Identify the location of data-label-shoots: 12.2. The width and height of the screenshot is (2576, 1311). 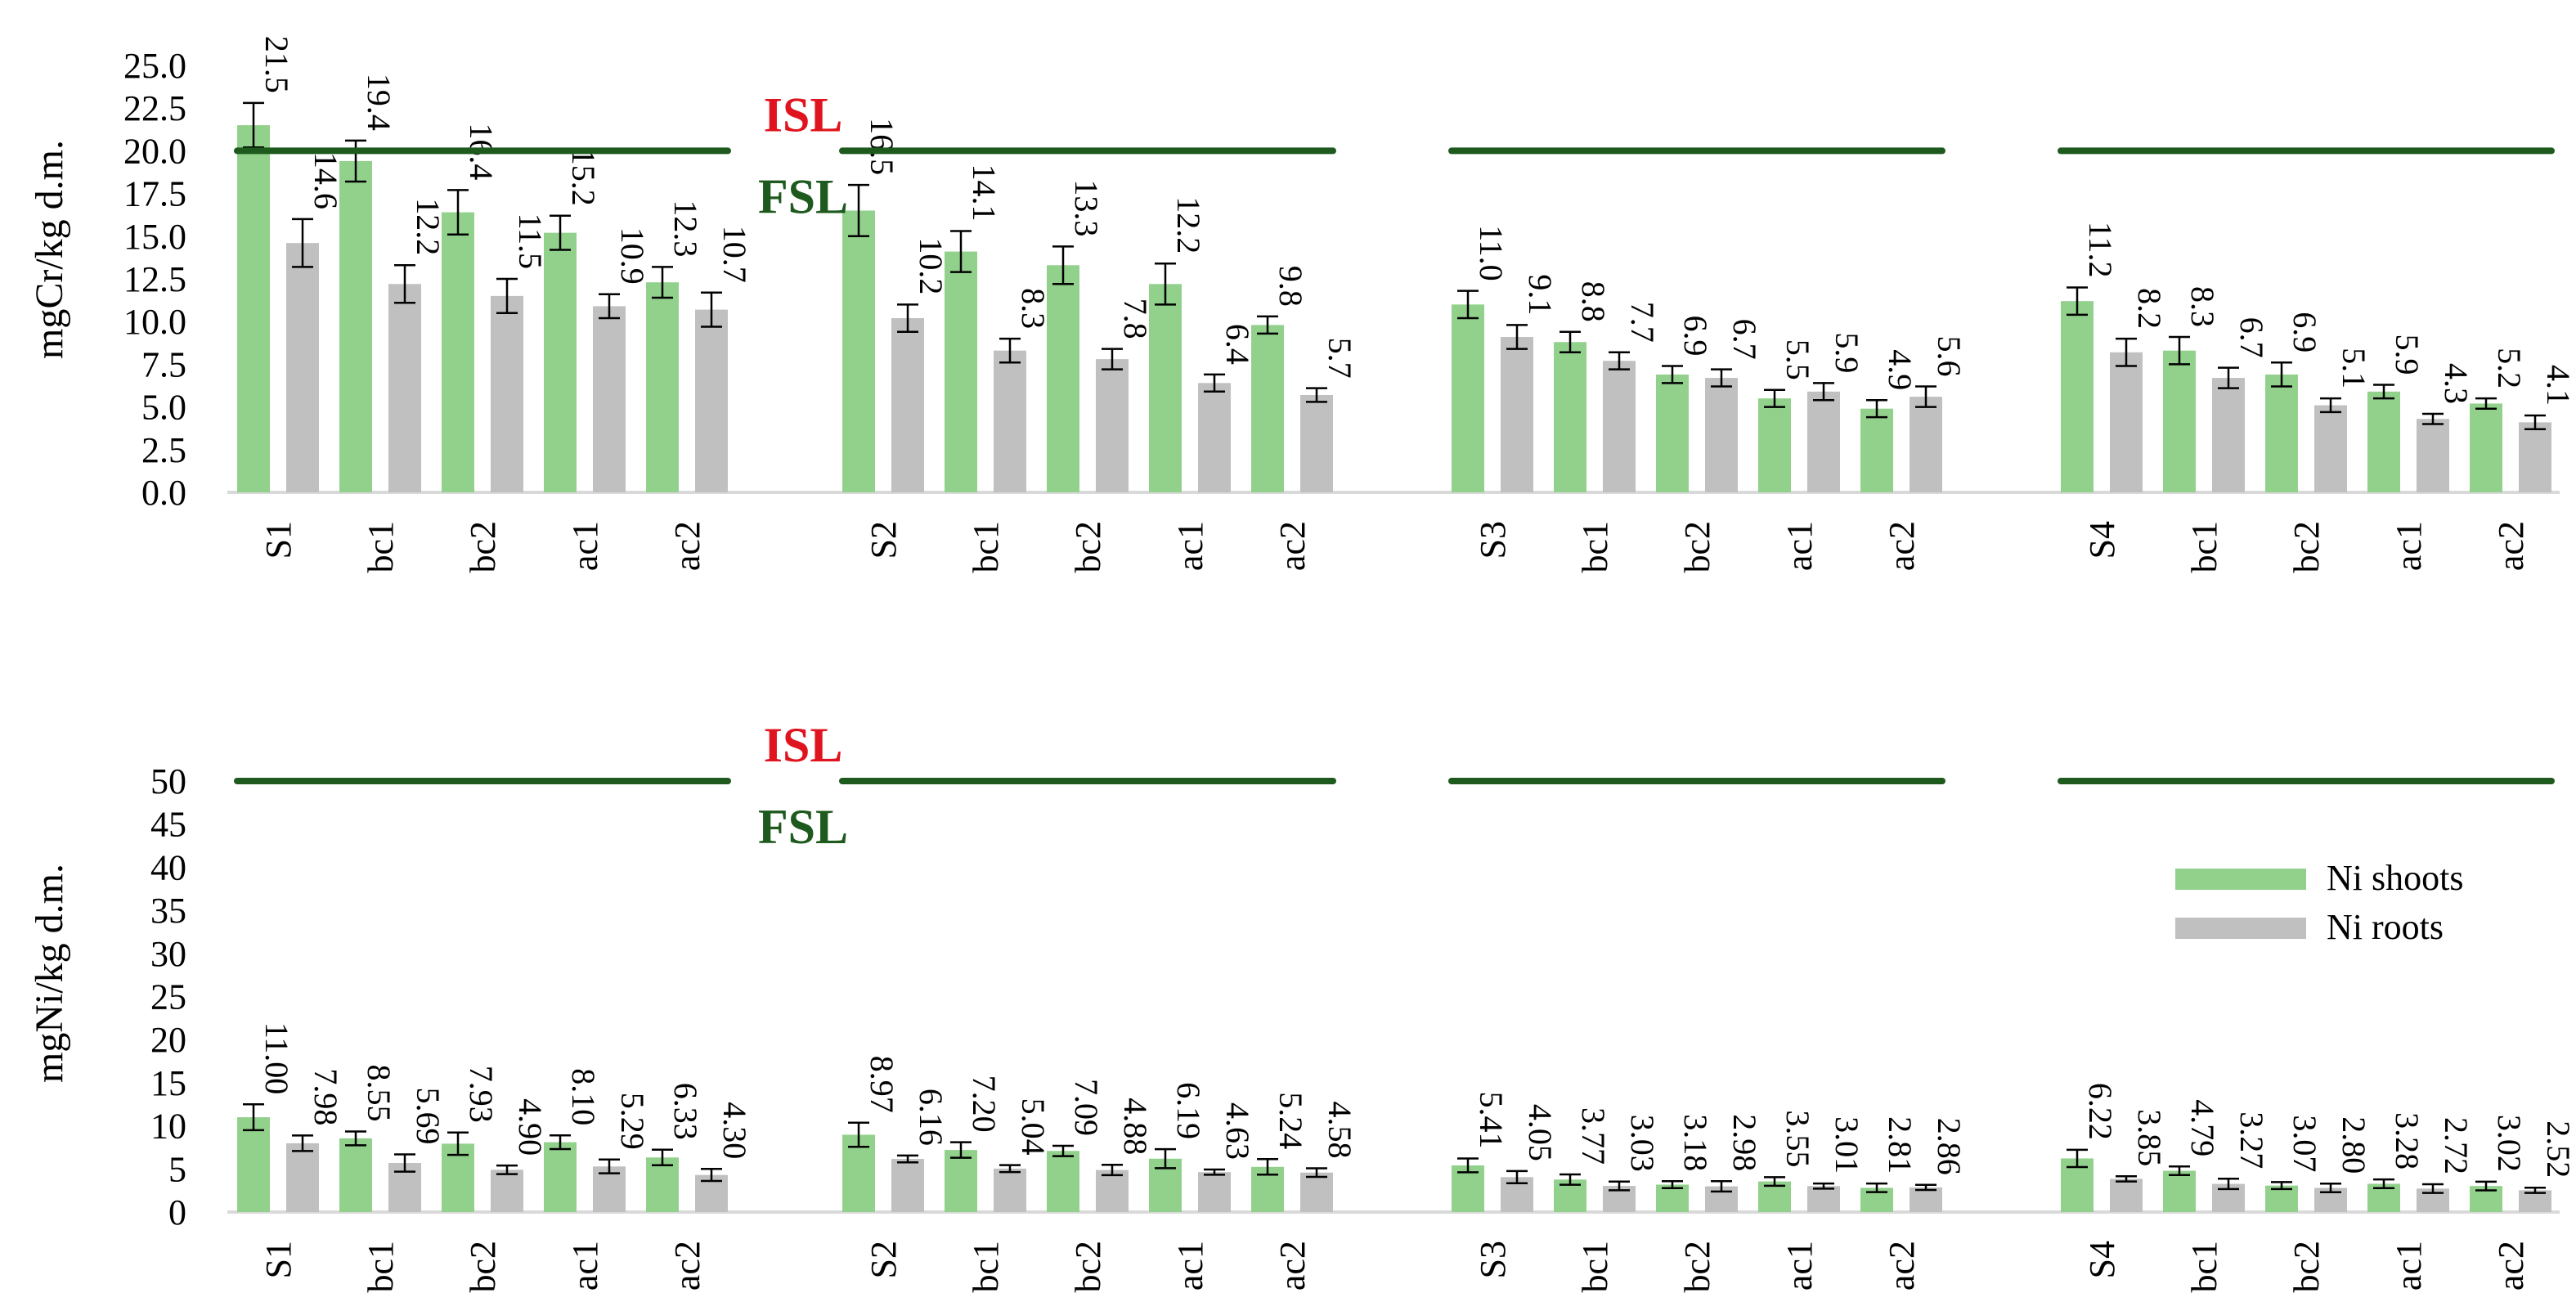
(1188, 225).